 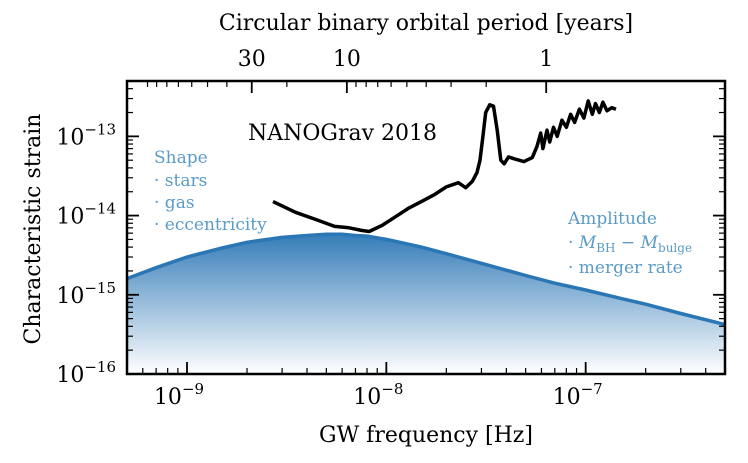 What do you see at coordinates (210, 191) in the screenshot?
I see `shape-annotation: Shape · stars · gas · eccentricity` at bounding box center [210, 191].